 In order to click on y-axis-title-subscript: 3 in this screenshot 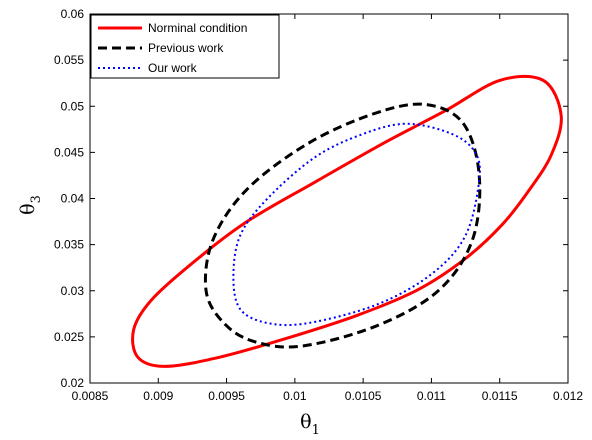, I will do `click(36, 199)`.